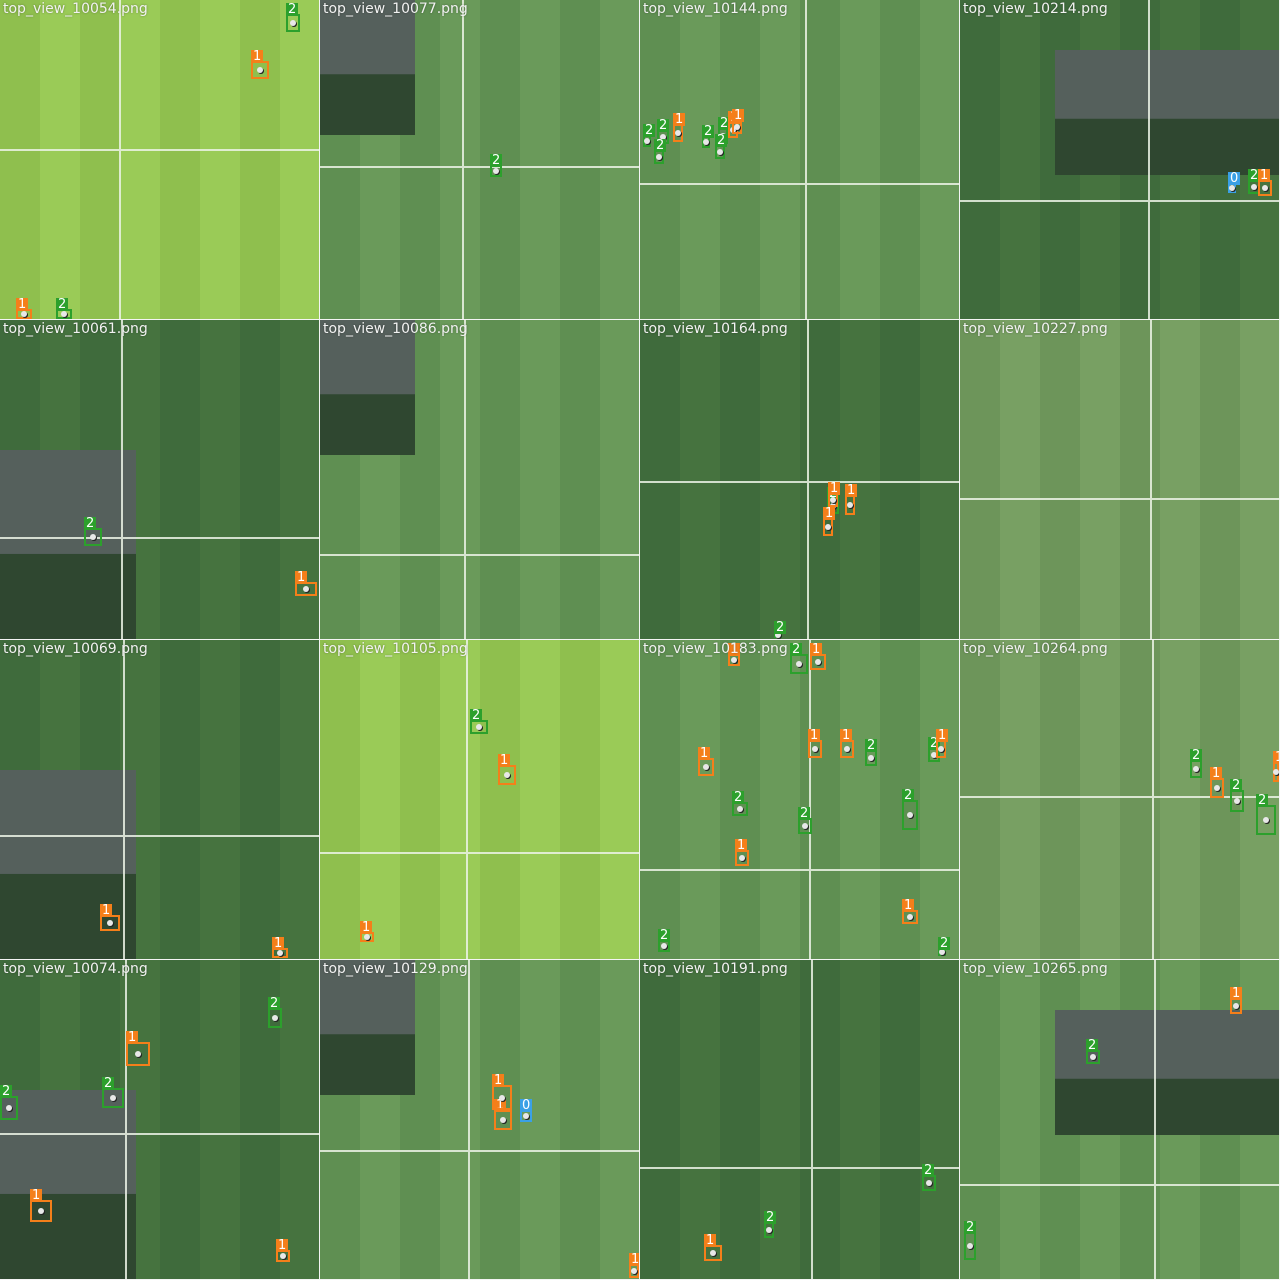 This screenshot has height=1280, width=1280. I want to click on tile-filename-label: top_view_10129.png, so click(395, 969).